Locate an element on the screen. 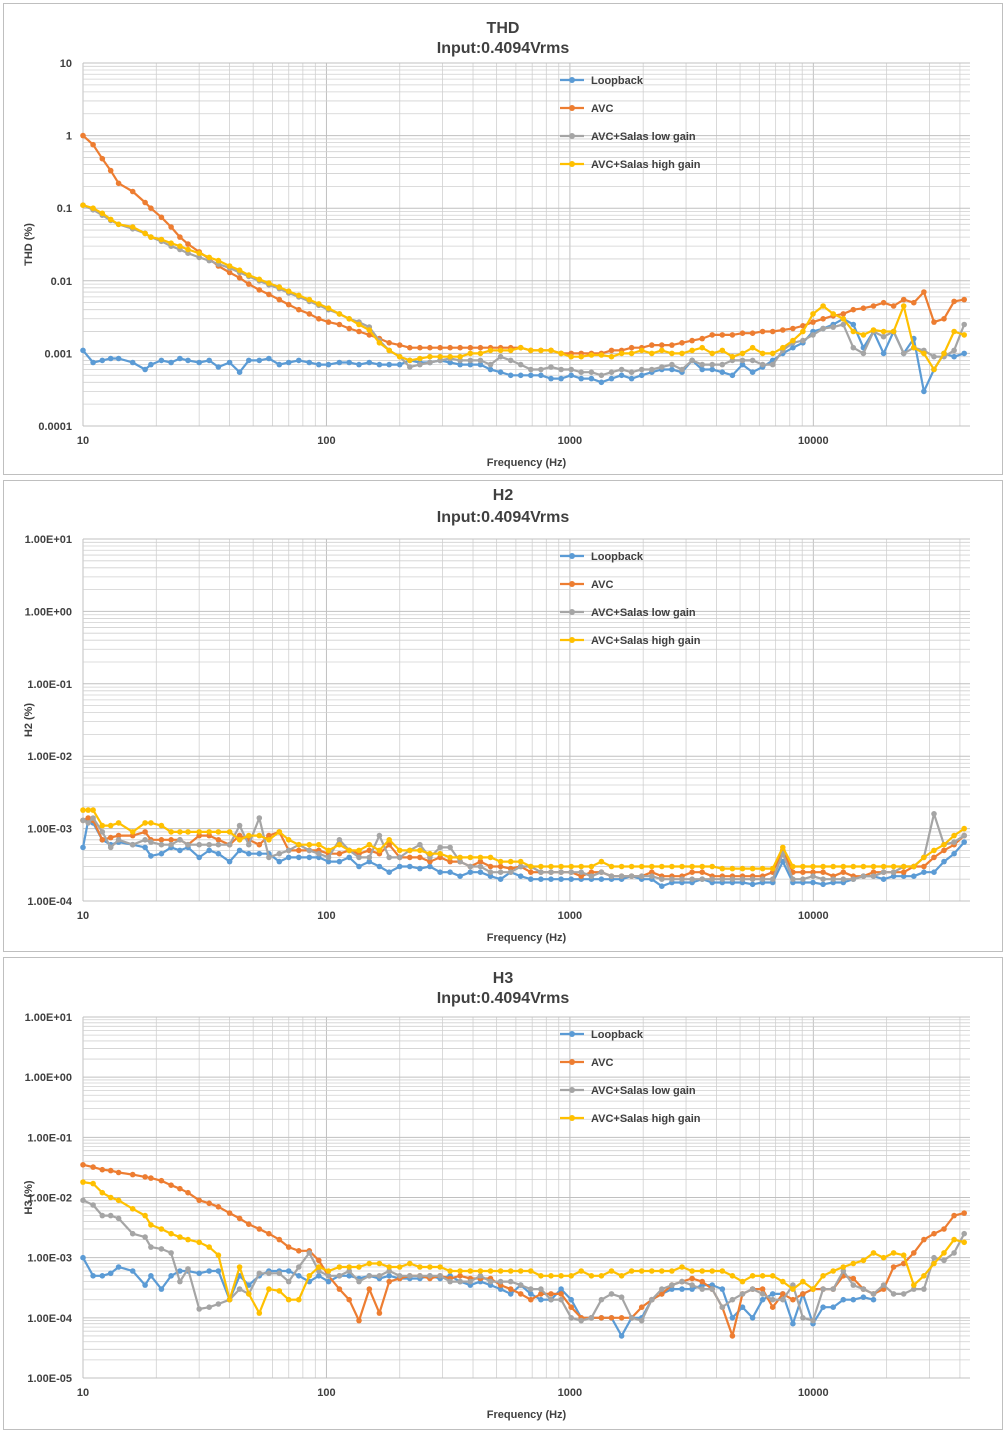  y-tick-label: 1.00E+00 is located at coordinates (48, 1078).